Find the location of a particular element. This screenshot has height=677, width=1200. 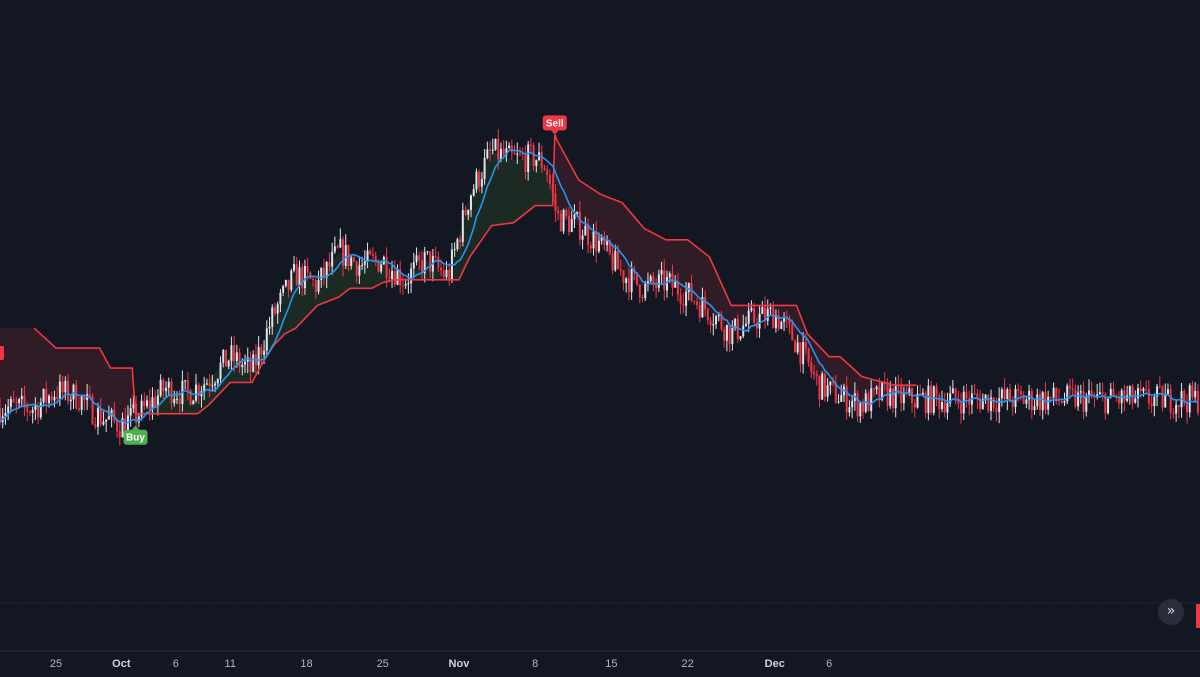

bear-fill is located at coordinates (734, 269).